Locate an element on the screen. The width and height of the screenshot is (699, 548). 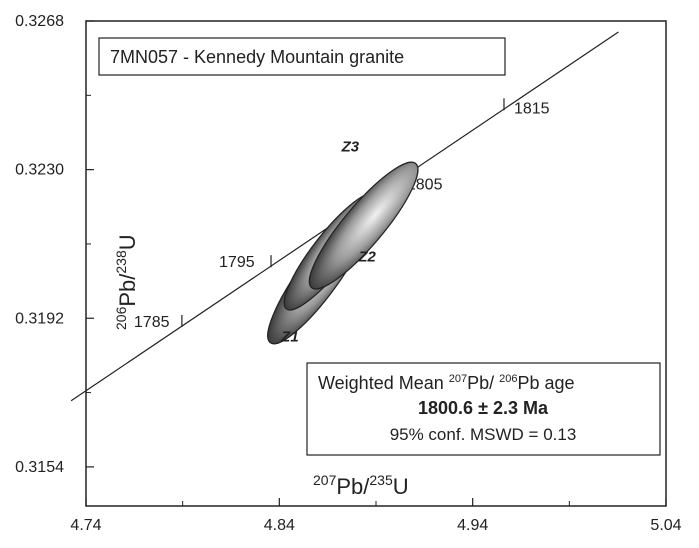
x-axis-label: 207Pb/235U is located at coordinates (361, 485).